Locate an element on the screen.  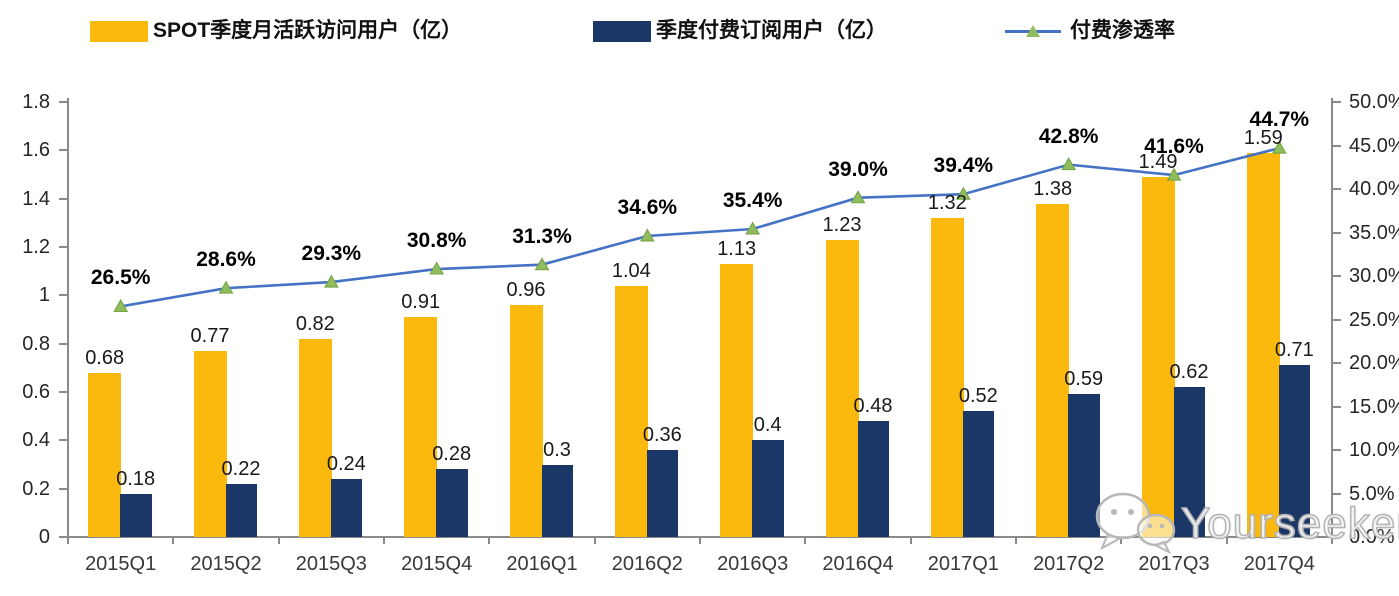
x-axis-label: 2017Q2 is located at coordinates (1069, 564).